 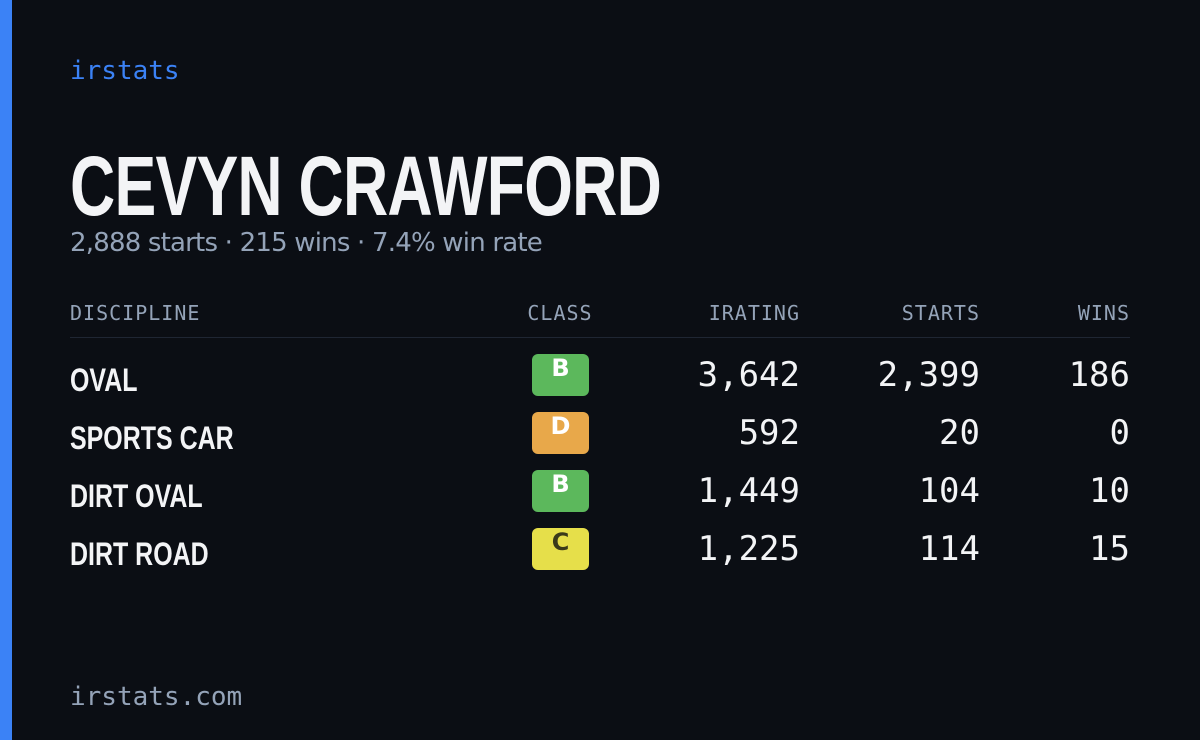 What do you see at coordinates (1109, 549) in the screenshot?
I see `wins: 15` at bounding box center [1109, 549].